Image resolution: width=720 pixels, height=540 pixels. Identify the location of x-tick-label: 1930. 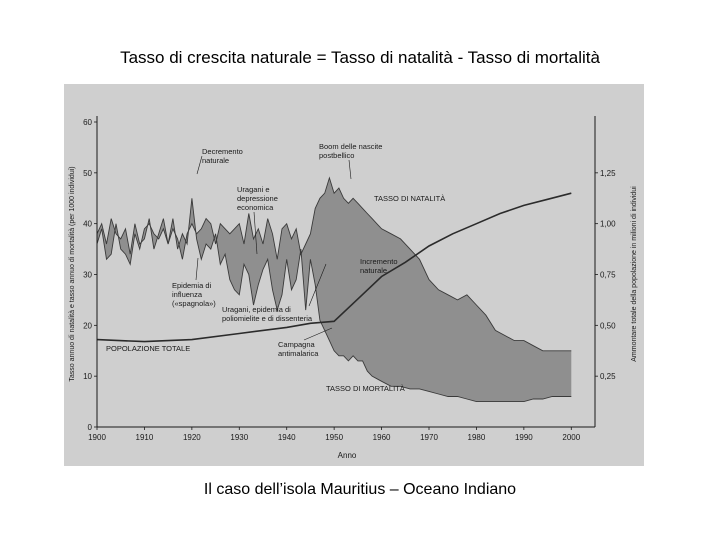
(239, 437).